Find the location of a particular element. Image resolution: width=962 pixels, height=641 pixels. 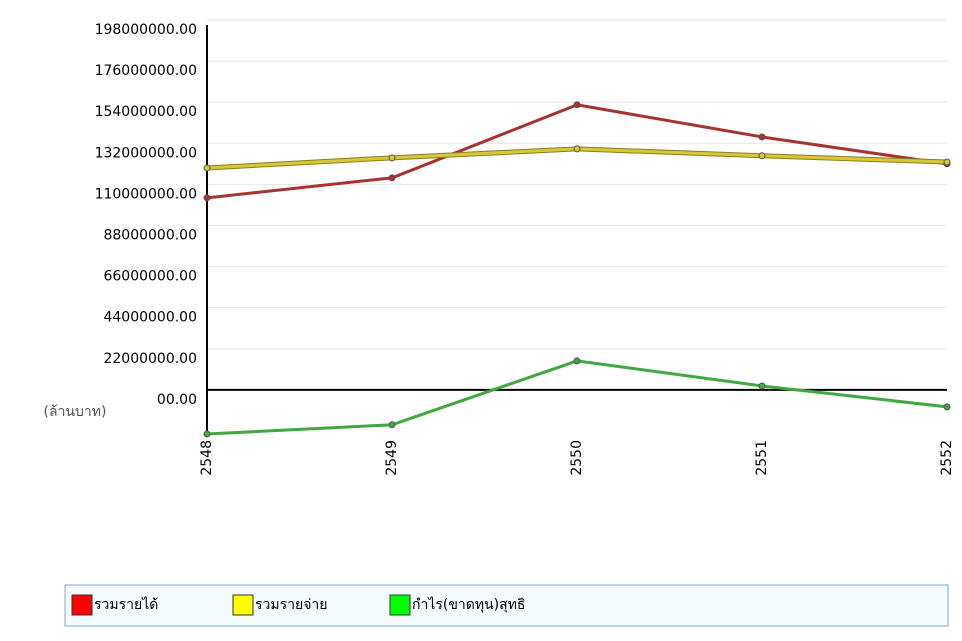

y-tick-label: 176000000.00 is located at coordinates (146, 71).